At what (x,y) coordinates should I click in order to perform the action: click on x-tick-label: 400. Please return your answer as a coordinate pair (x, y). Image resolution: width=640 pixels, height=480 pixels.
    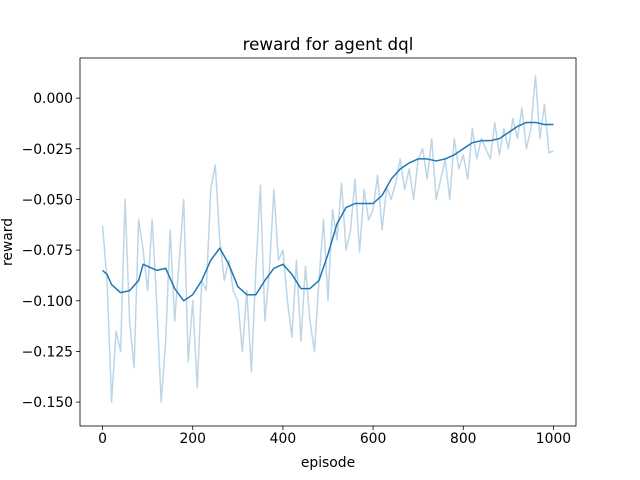
    Looking at the image, I should click on (283, 439).